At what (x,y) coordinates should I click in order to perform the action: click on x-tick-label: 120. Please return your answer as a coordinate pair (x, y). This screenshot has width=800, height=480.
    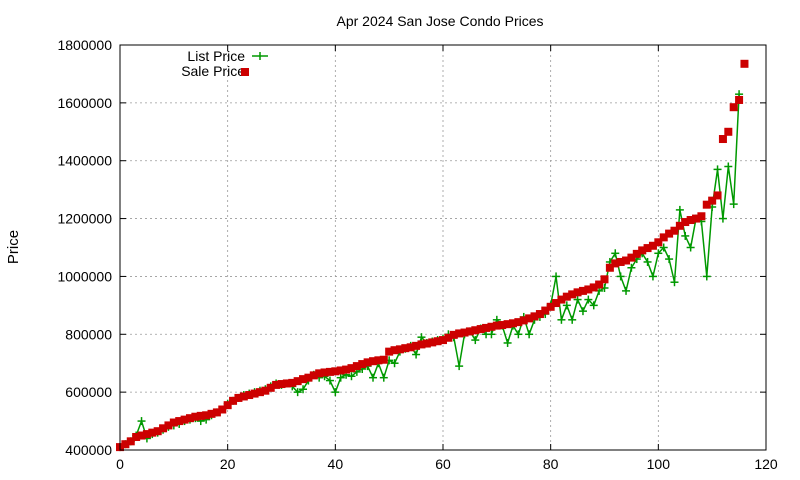
    Looking at the image, I should click on (766, 464).